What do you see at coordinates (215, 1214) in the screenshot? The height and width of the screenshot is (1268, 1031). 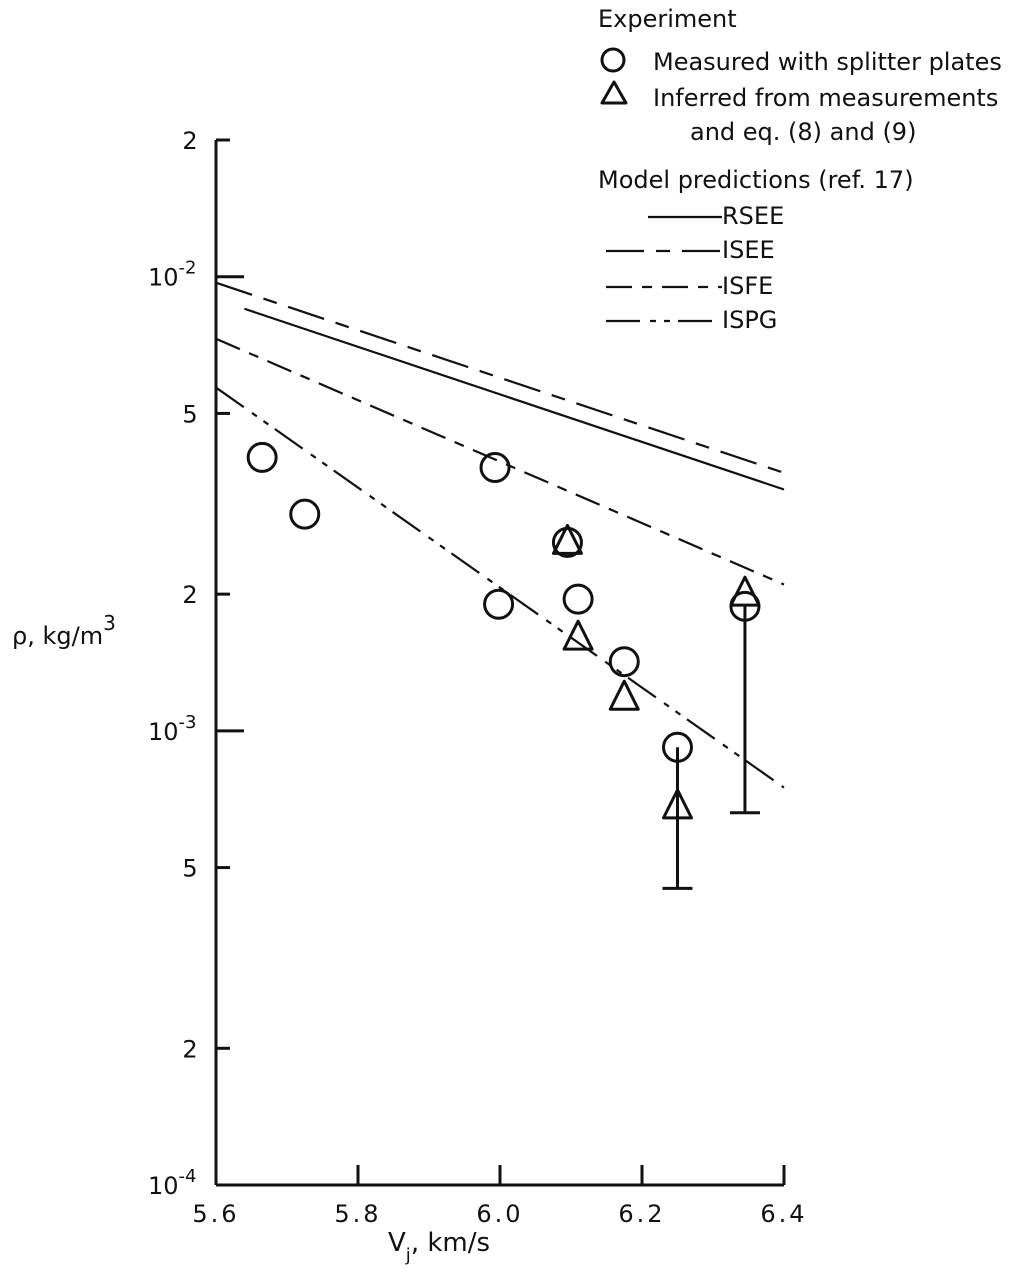 I see `x-tick-label: 5.6` at bounding box center [215, 1214].